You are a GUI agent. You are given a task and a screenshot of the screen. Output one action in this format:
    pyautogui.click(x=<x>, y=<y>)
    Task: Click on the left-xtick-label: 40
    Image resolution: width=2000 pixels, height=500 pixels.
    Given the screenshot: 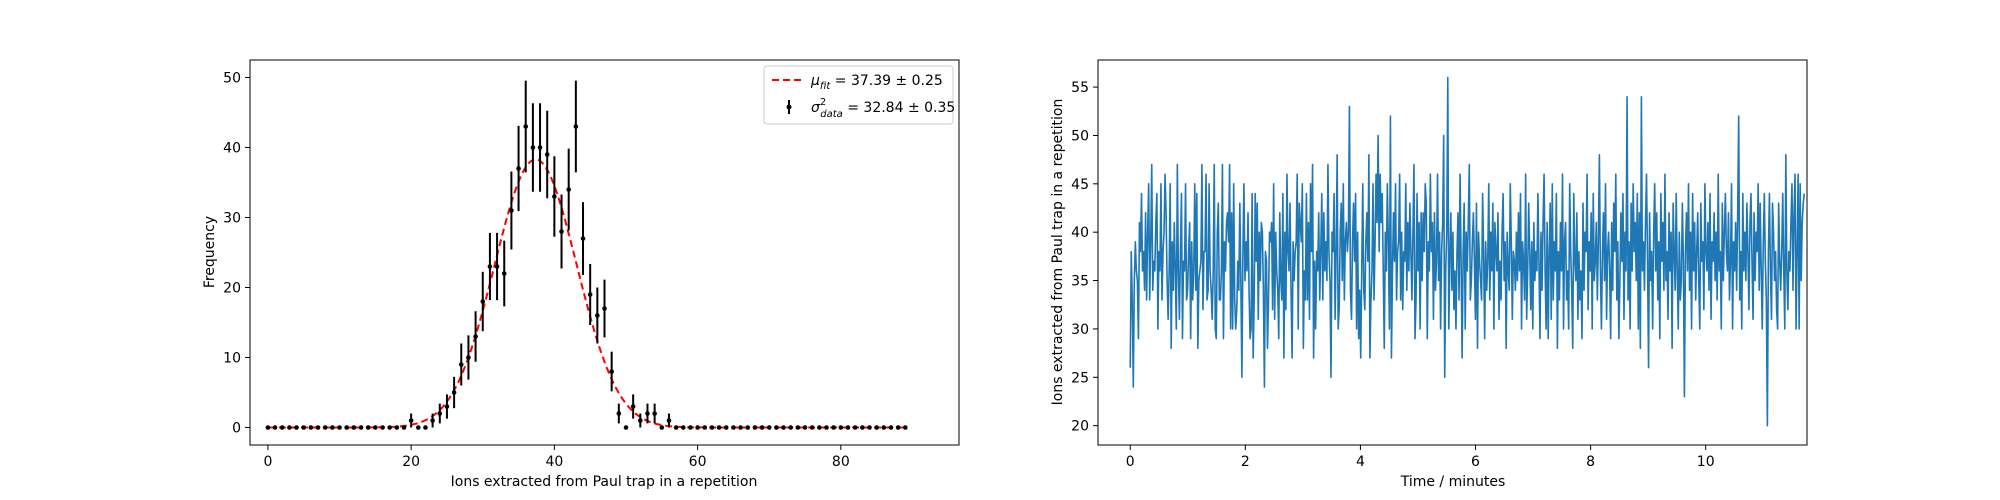 What is the action you would take?
    pyautogui.click(x=554, y=462)
    